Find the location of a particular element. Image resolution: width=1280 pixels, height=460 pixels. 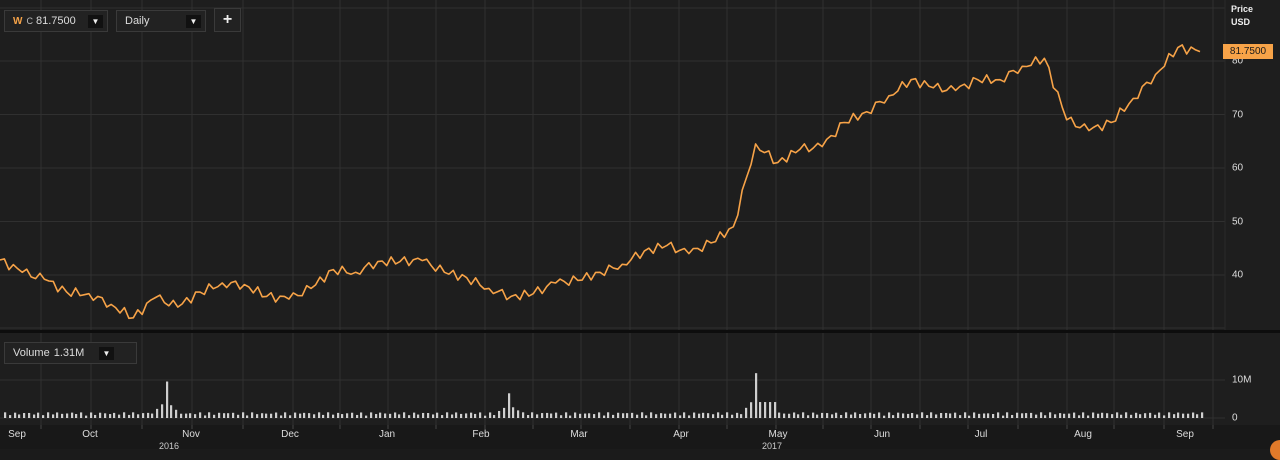

symbol-selector: W C 81.7500 ▼ is located at coordinates (56, 21).